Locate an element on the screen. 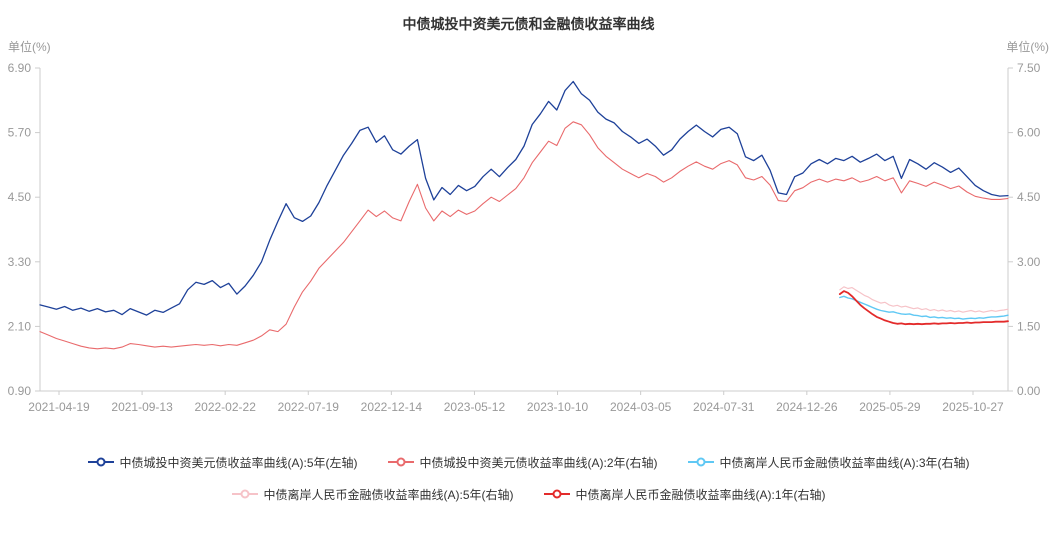  left-axis-unit-label: 单位(%) is located at coordinates (29, 47).